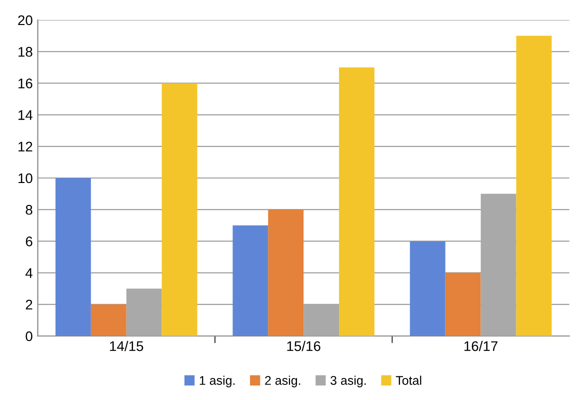 This screenshot has width=581, height=400. I want to click on x-tick-label: 14/15, so click(127, 346).